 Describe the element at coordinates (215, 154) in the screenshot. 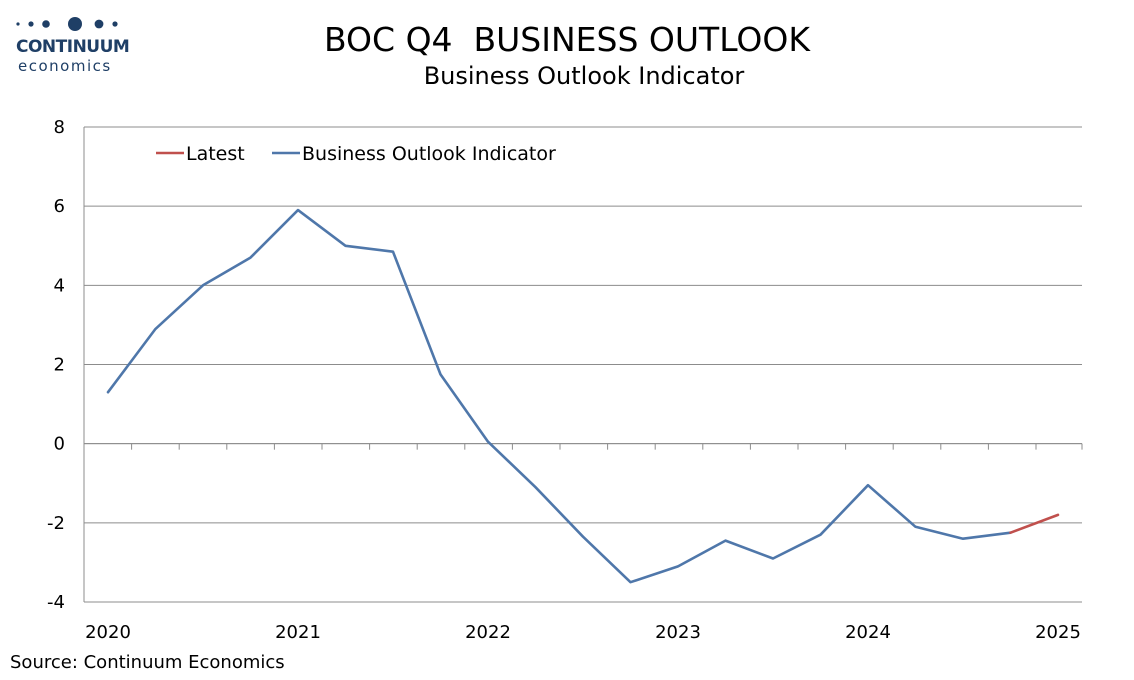

I see `legend-label: Latest` at that location.